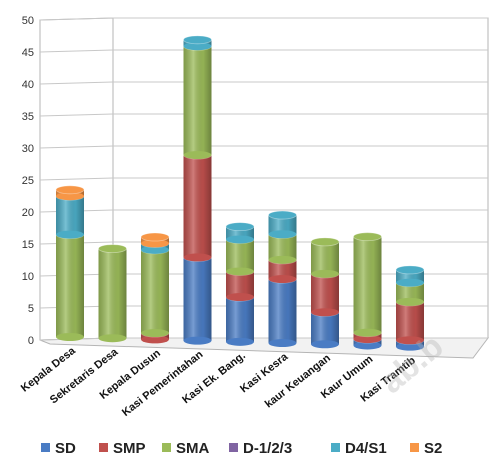 This screenshot has width=498, height=460. Describe the element at coordinates (28, 85) in the screenshot. I see `y-tick-label: 40` at that location.